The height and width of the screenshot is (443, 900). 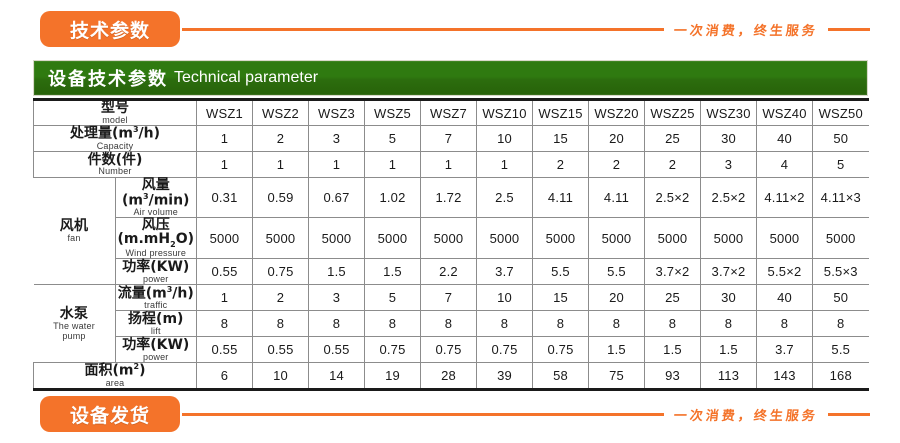 What do you see at coordinates (504, 376) in the screenshot?
I see `cell: 39` at bounding box center [504, 376].